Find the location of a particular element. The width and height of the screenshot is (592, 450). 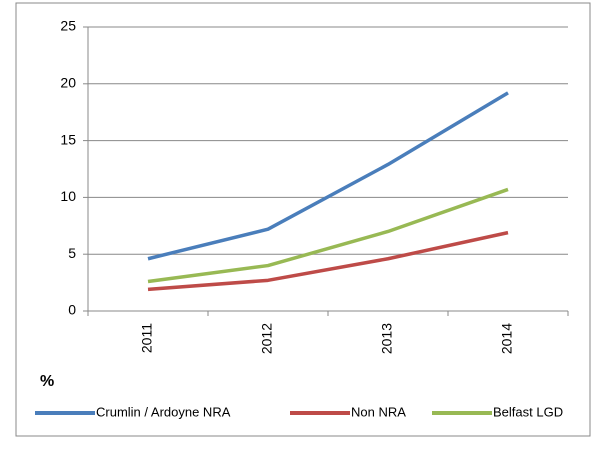

legend-label: Crumlin / Ardoyne NRA is located at coordinates (163, 411).